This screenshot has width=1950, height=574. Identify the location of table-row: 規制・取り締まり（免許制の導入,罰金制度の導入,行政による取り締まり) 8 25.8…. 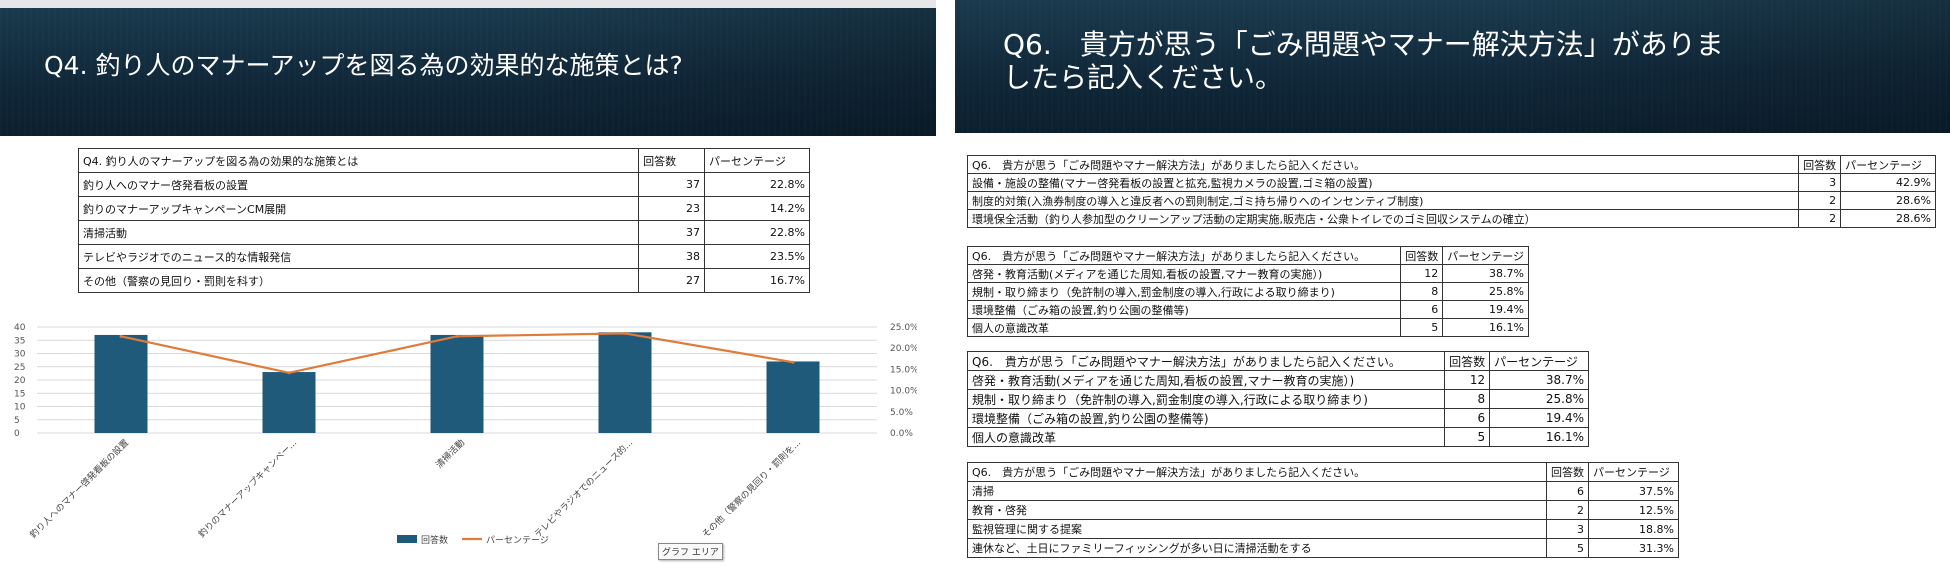
(1247, 291).